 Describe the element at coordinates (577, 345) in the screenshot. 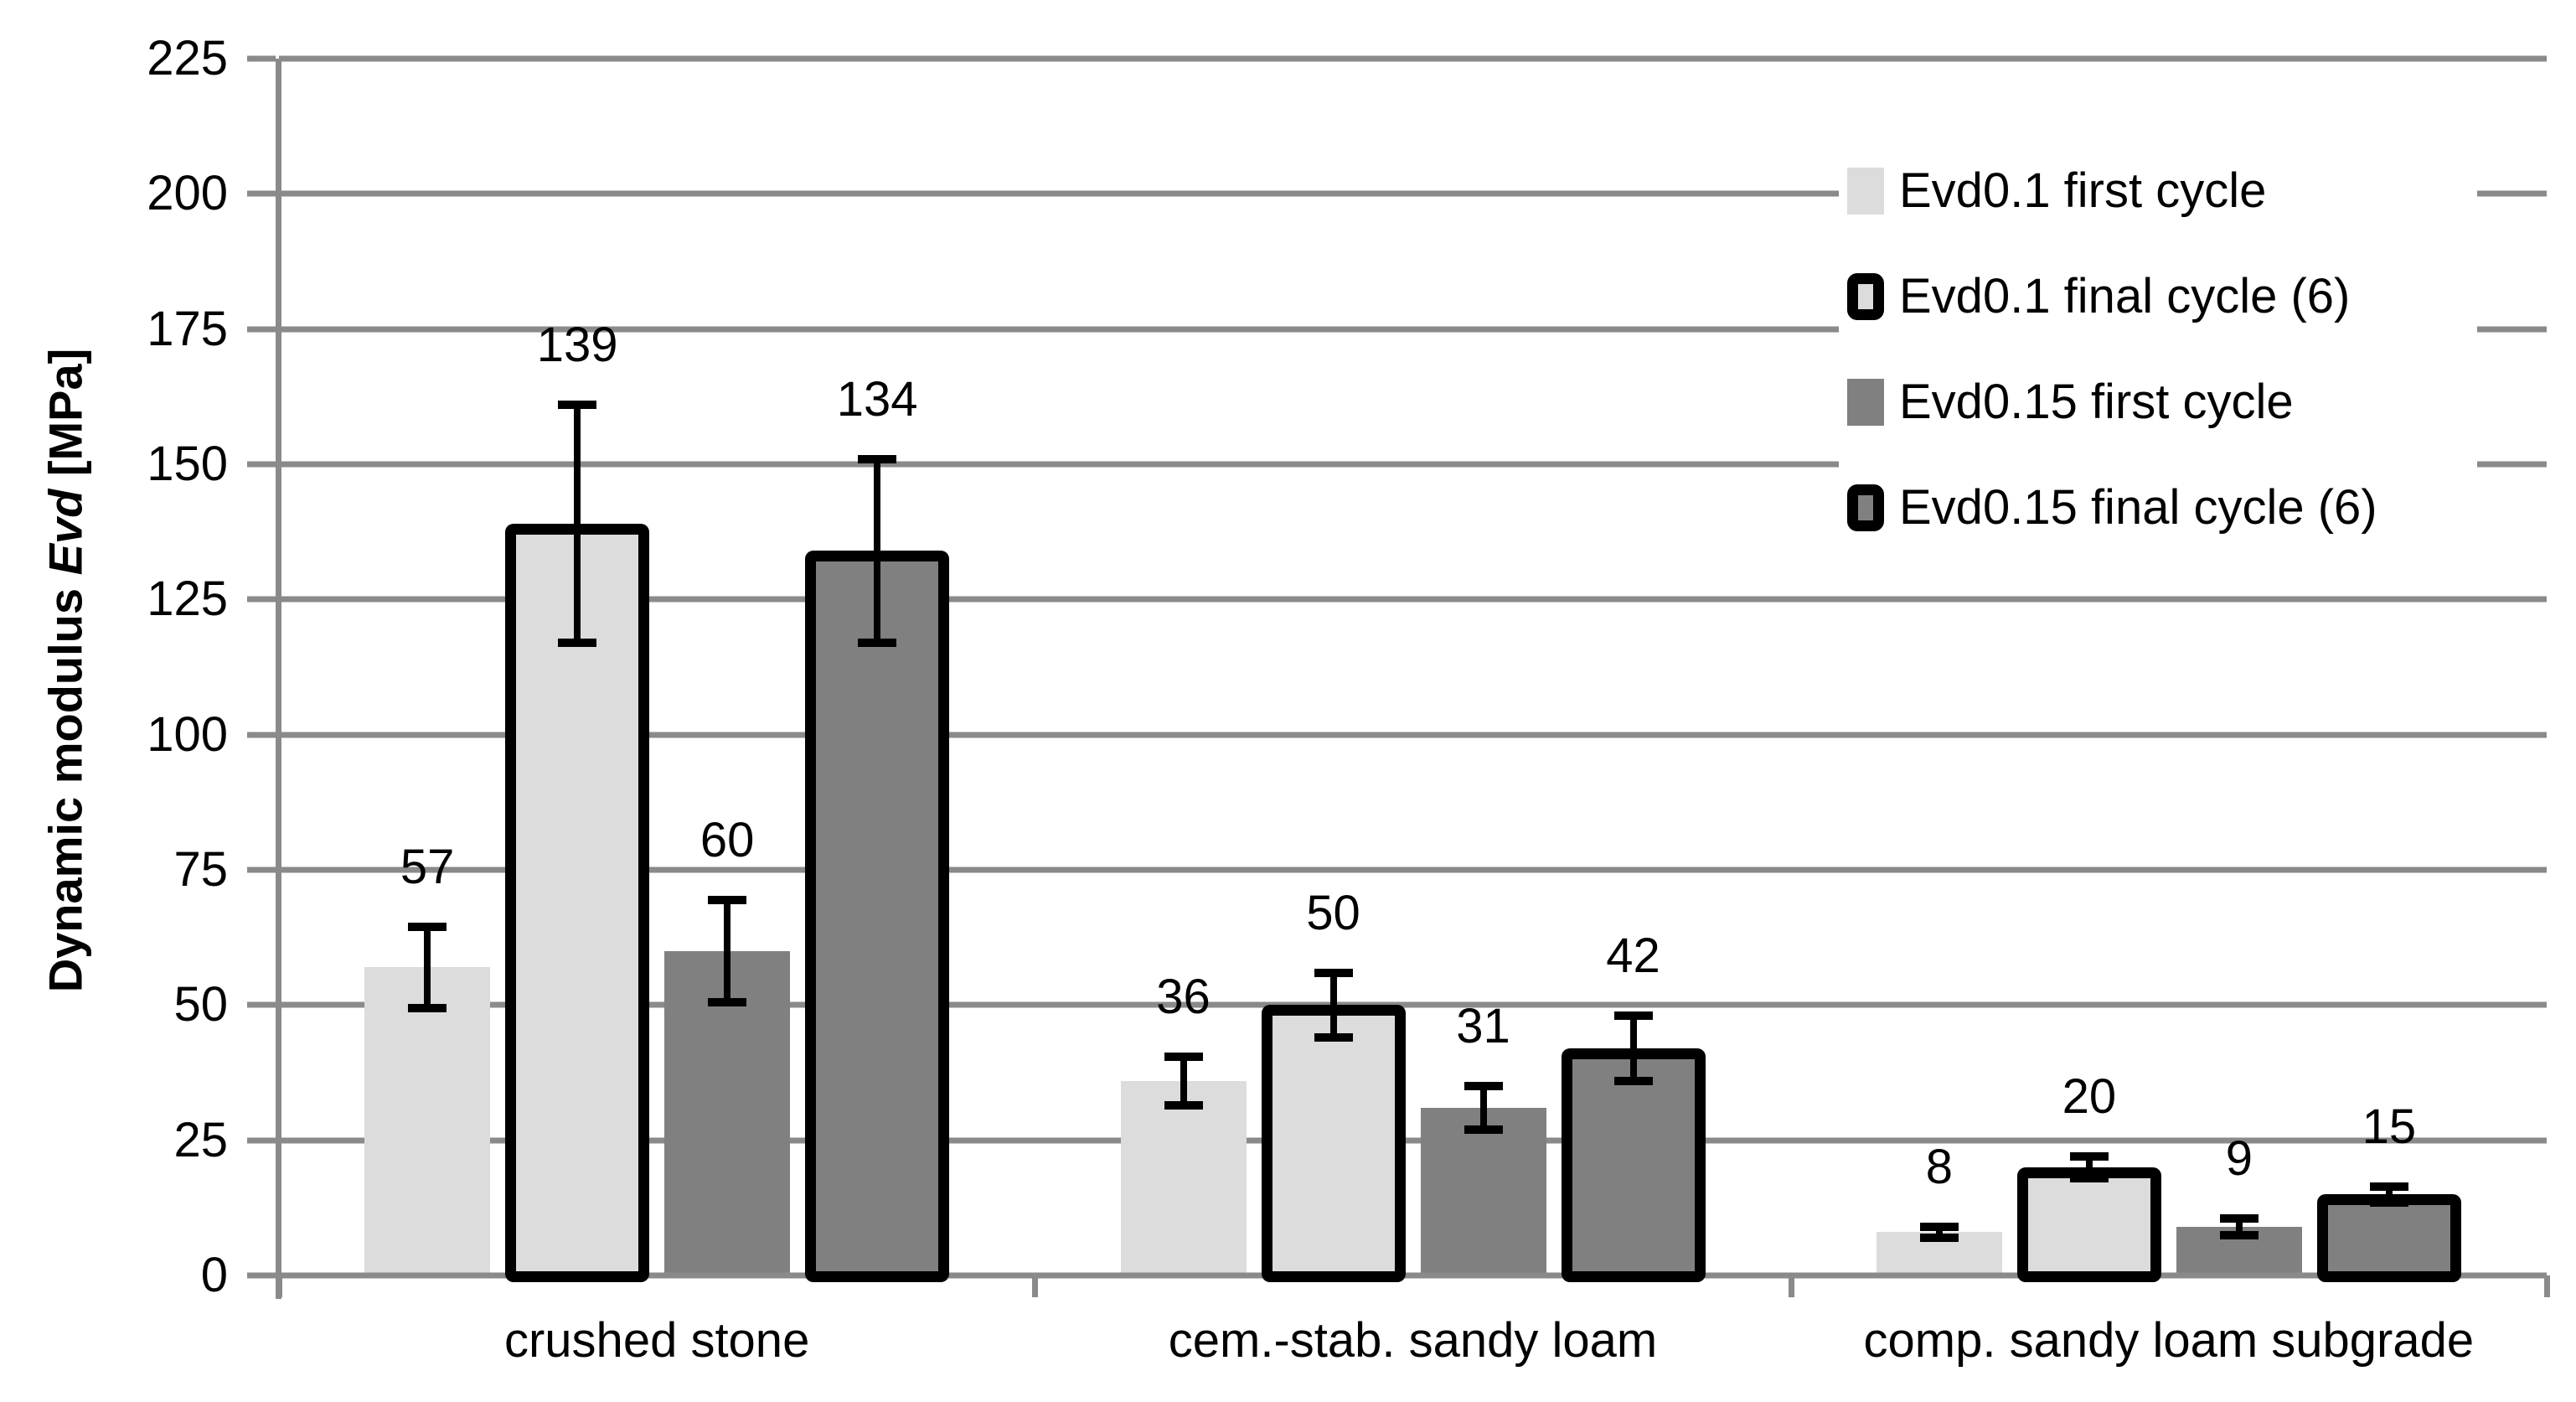

I see `bar-value-label: 139` at that location.